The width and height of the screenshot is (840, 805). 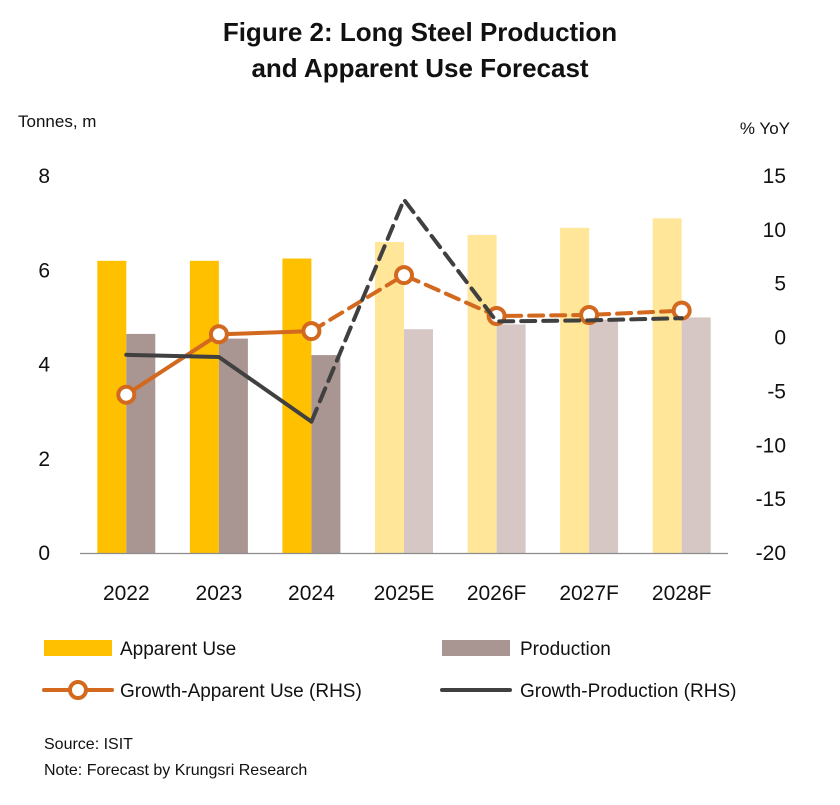 I want to click on right-tick-label: -15, so click(x=771, y=499).